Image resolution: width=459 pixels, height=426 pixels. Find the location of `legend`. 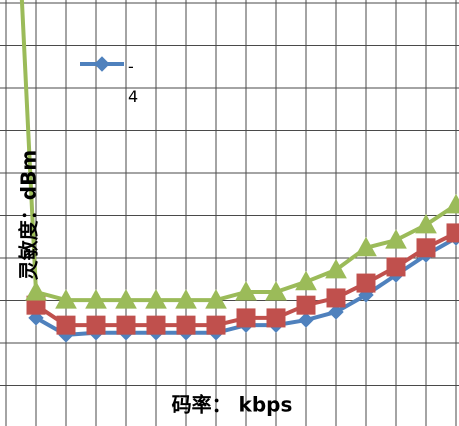

legend is located at coordinates (102, 64).